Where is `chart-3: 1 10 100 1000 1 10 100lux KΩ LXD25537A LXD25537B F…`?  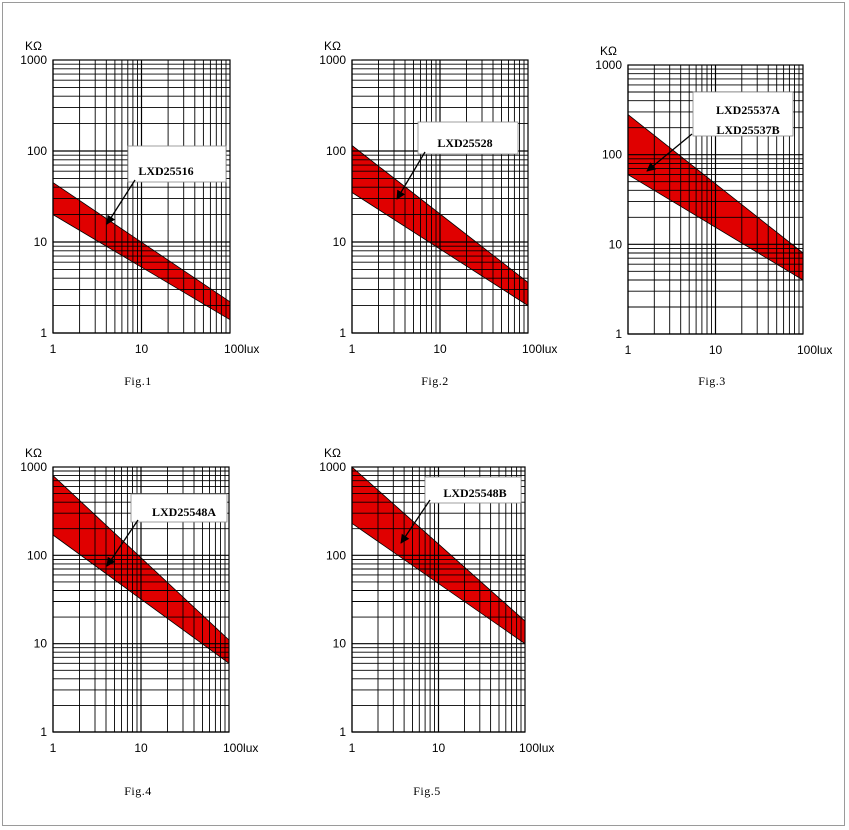
chart-3: 1 10 100 1000 1 10 100lux KΩ LXD25537A LXD25537B F… is located at coordinates (713, 216).